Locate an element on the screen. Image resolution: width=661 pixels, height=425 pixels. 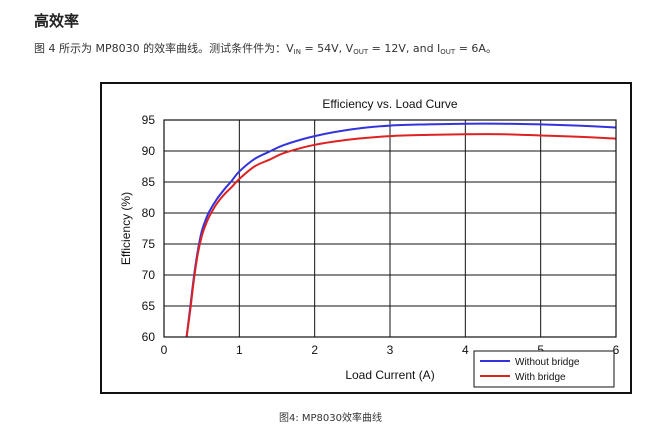
figure-caption: 图4: MP8030效率曲线 is located at coordinates (330, 418).